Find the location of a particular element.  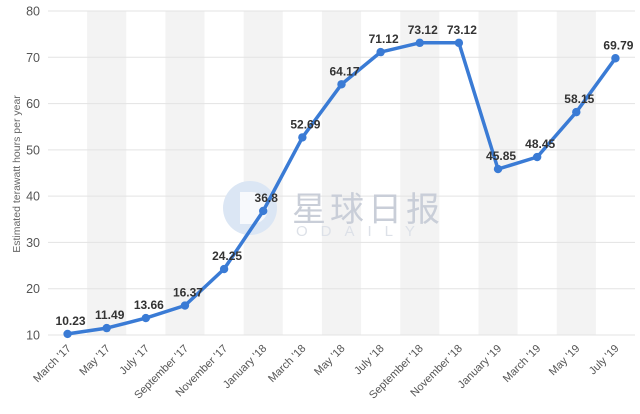

x-tick-label: May '19 is located at coordinates (564, 360).